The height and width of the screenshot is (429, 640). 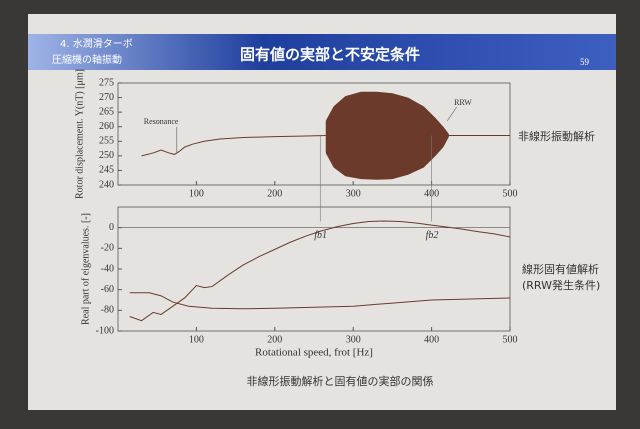 I want to click on y-tick-label: -20, so click(x=107, y=248).